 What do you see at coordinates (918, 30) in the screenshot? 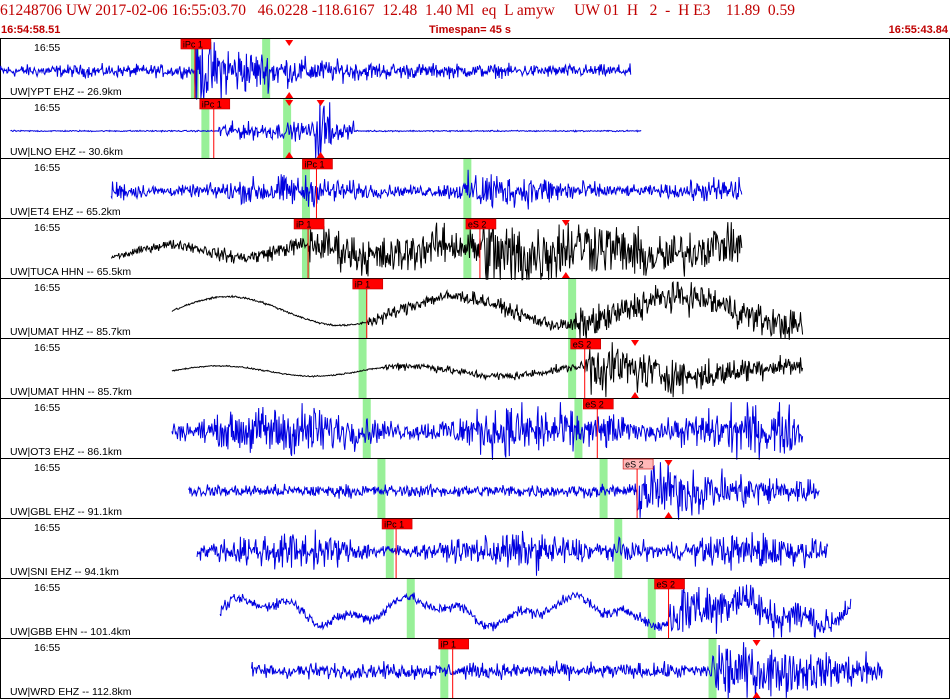
I see `end-time-label: 16:55:43.84` at bounding box center [918, 30].